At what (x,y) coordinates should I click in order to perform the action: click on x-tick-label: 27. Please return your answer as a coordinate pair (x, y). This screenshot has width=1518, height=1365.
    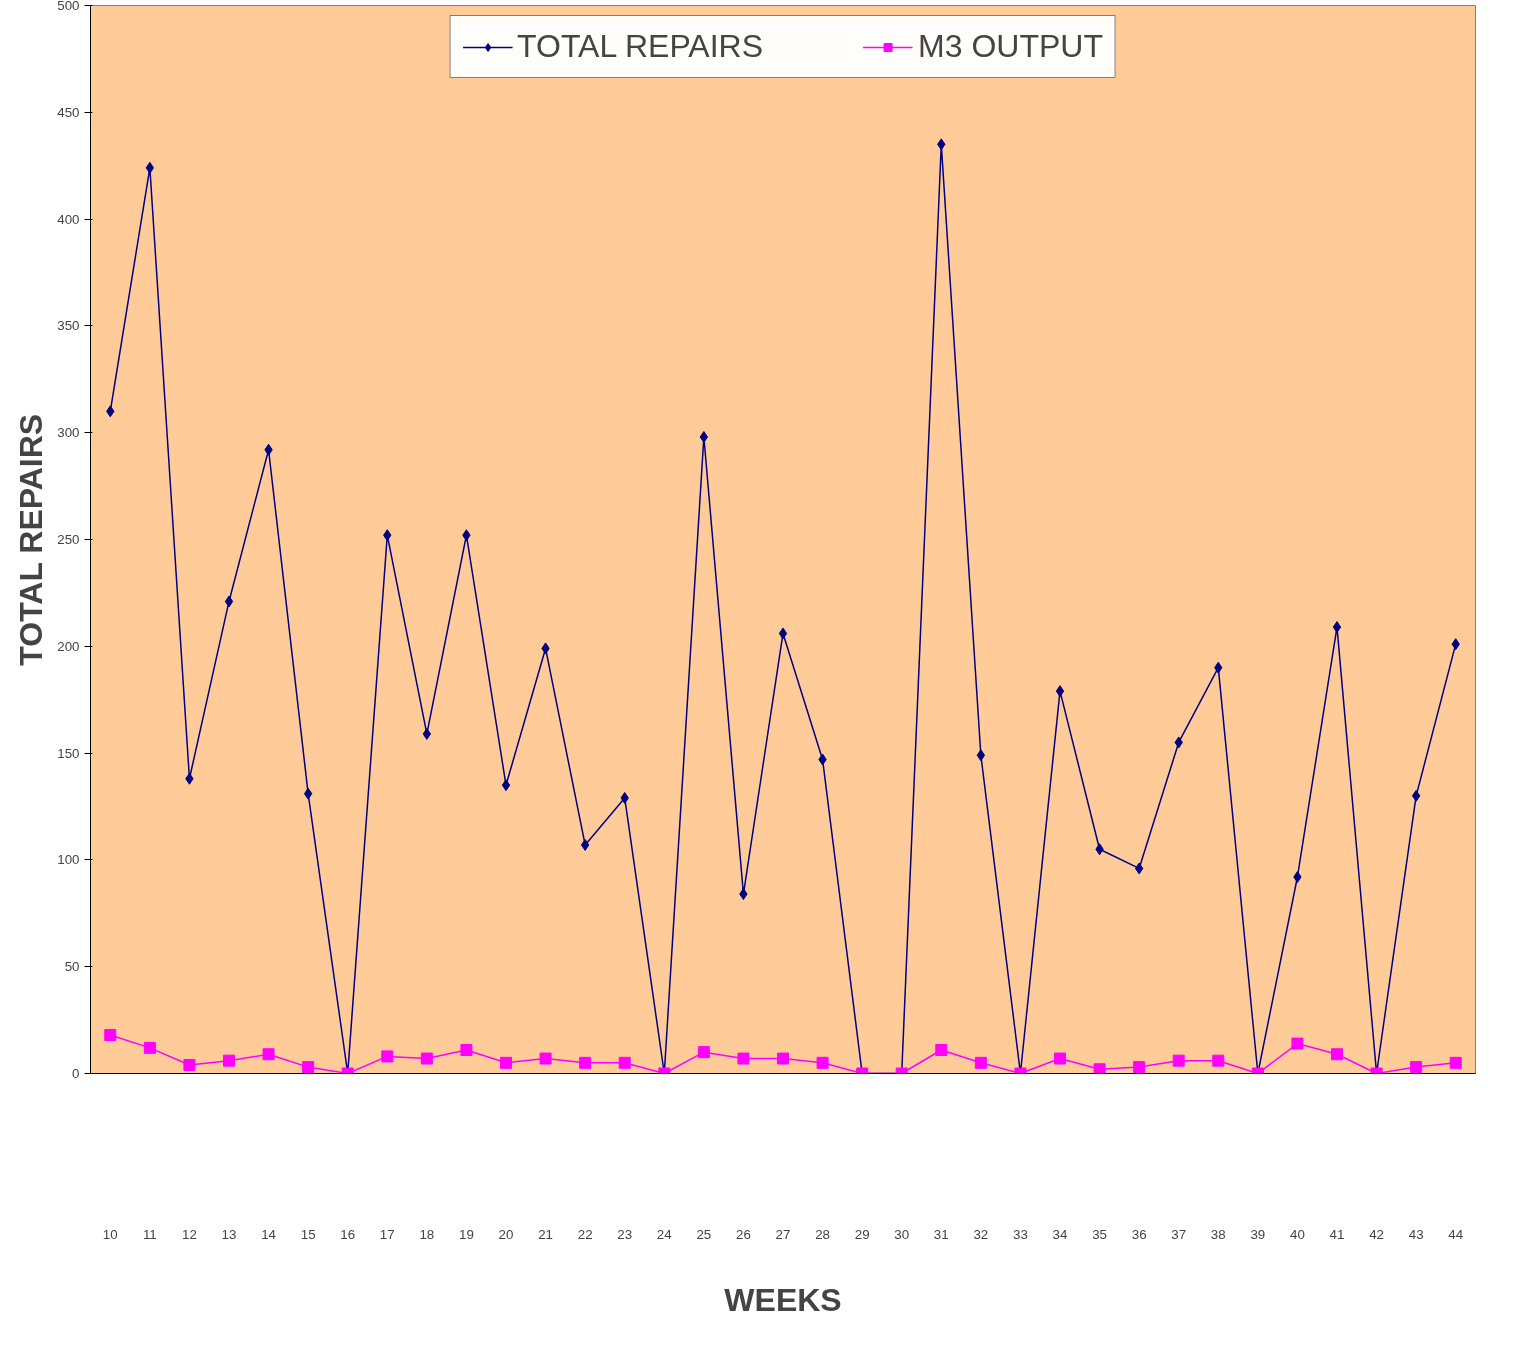
    Looking at the image, I should click on (783, 1234).